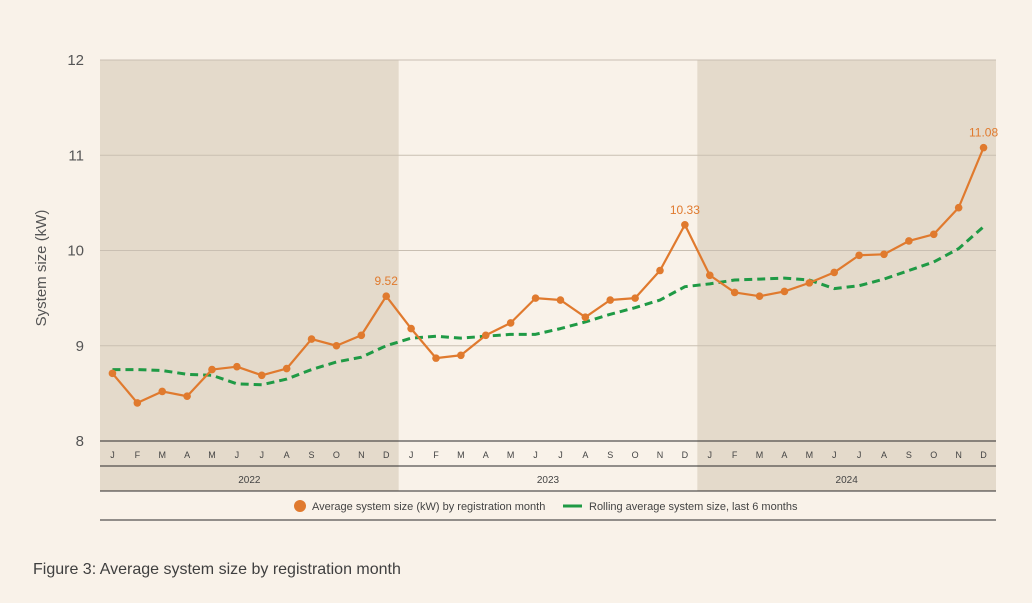 This screenshot has height=603, width=1032. Describe the element at coordinates (249, 480) in the screenshot. I see `year-label-2022: 2022` at that location.